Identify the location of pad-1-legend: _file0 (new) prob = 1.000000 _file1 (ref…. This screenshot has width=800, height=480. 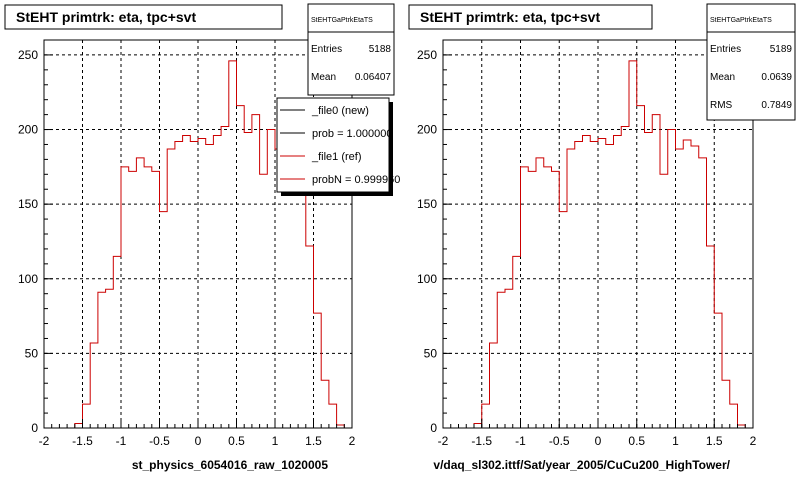
(338, 146).